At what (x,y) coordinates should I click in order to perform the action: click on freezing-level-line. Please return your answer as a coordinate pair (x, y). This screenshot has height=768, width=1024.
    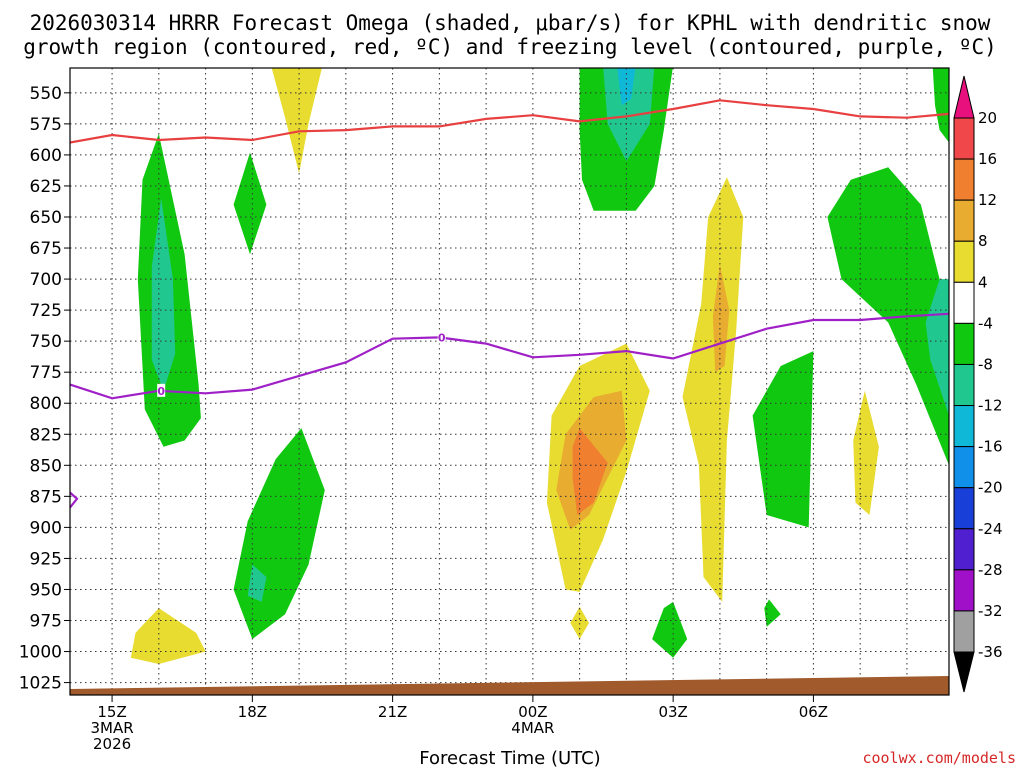
    Looking at the image, I should click on (509, 356).